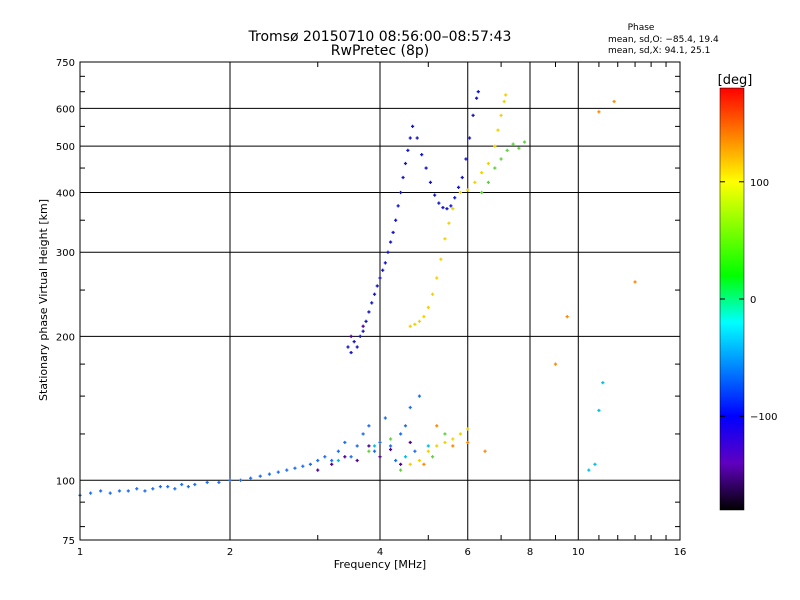  I want to click on y-tick-label: 750, so click(65, 63).